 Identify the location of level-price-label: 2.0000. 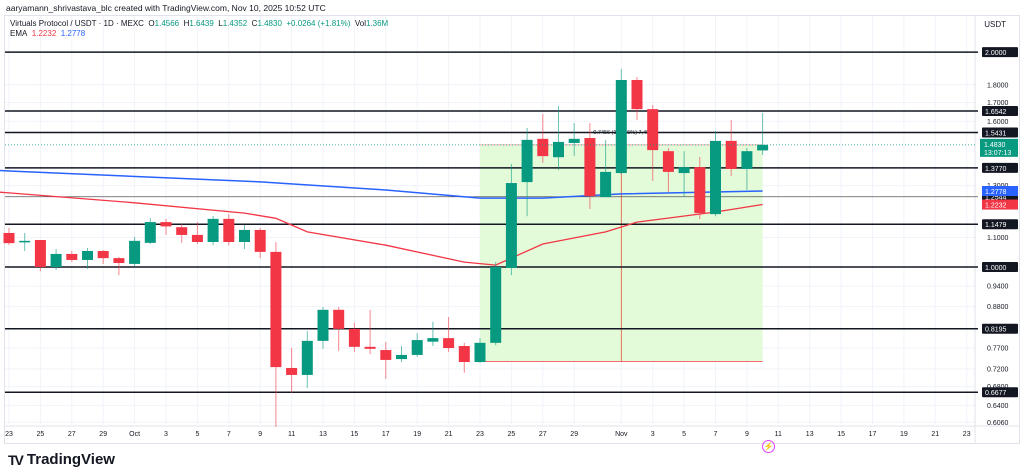
(996, 53).